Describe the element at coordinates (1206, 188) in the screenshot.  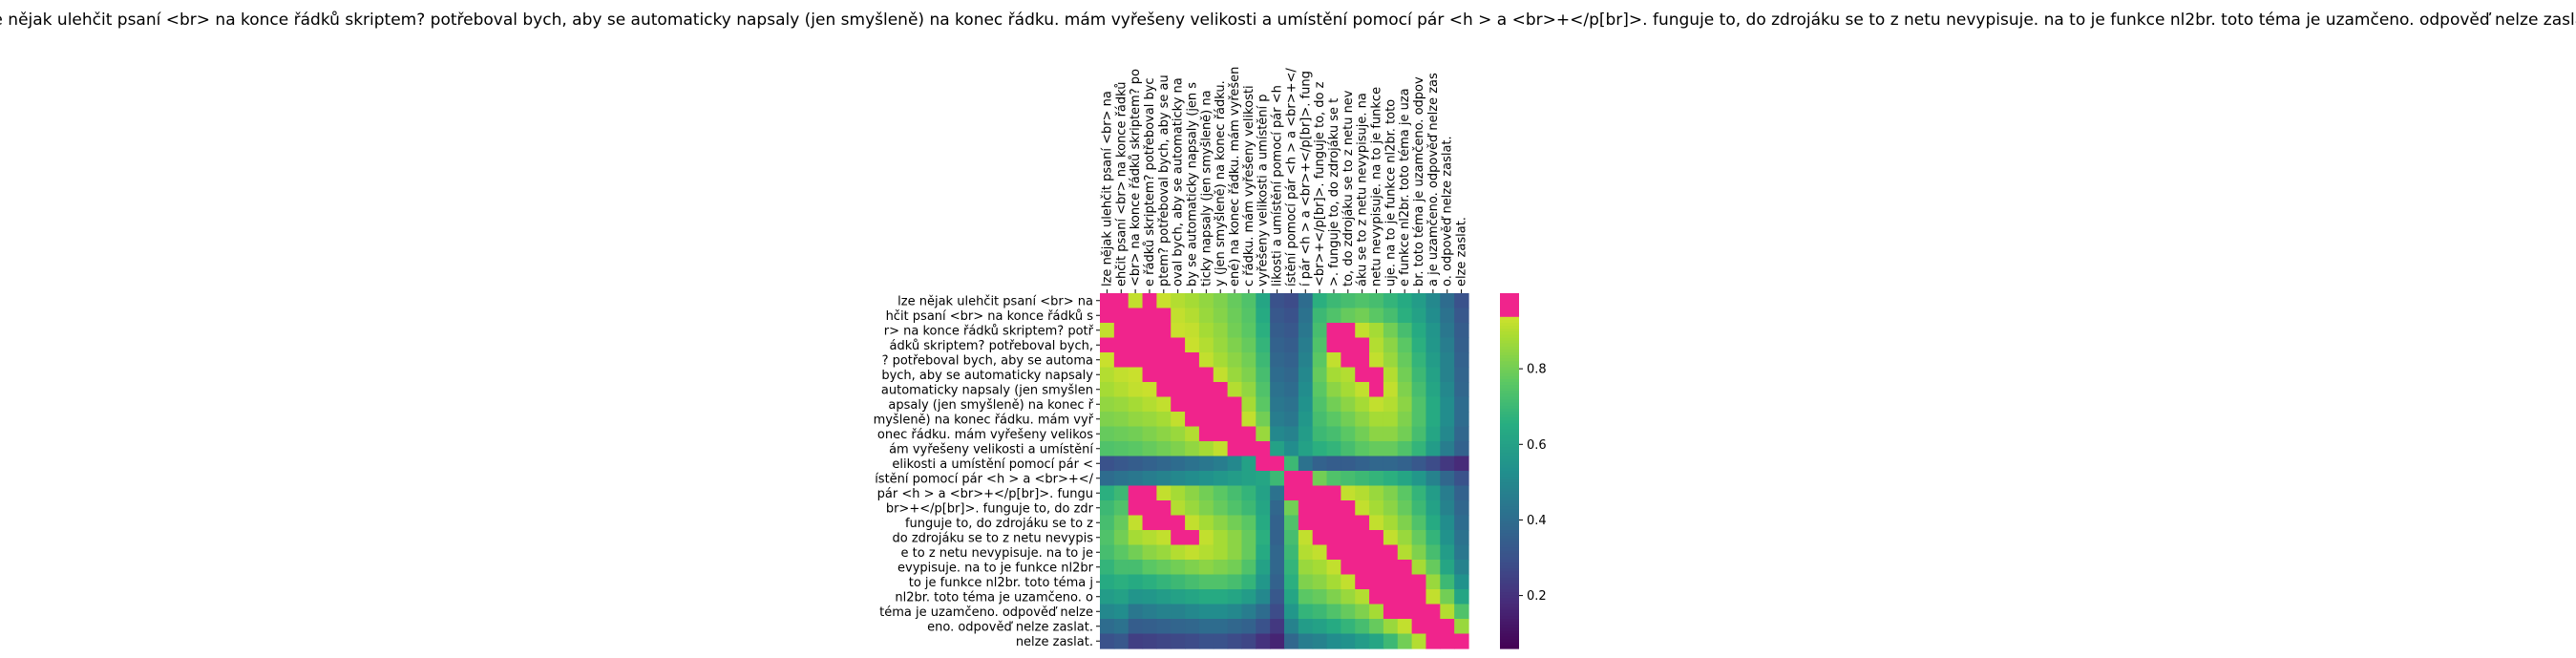
I see `x-tick-label: ticky napsaly (jen smyšleně) na` at that location.